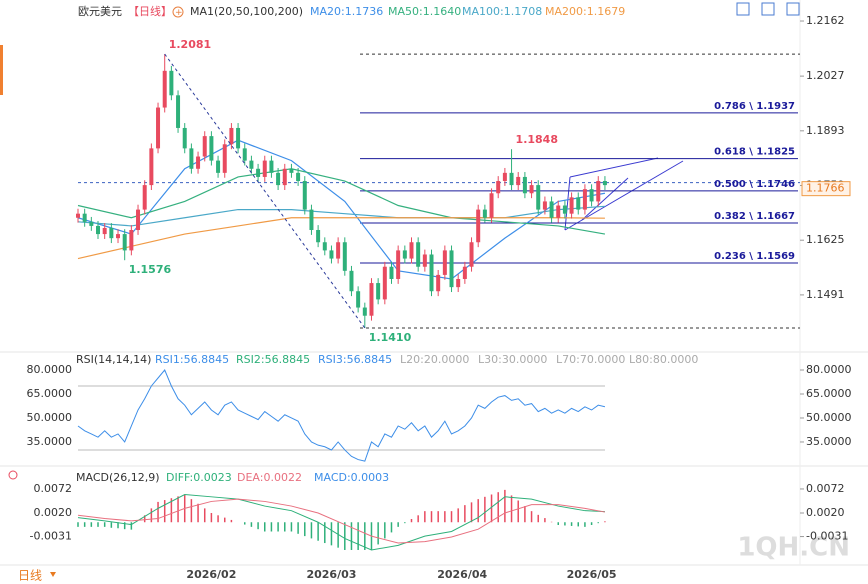 The height and width of the screenshot is (584, 868). Describe the element at coordinates (825, 239) in the screenshot. I see `y-tick-label: 1.1625` at that location.